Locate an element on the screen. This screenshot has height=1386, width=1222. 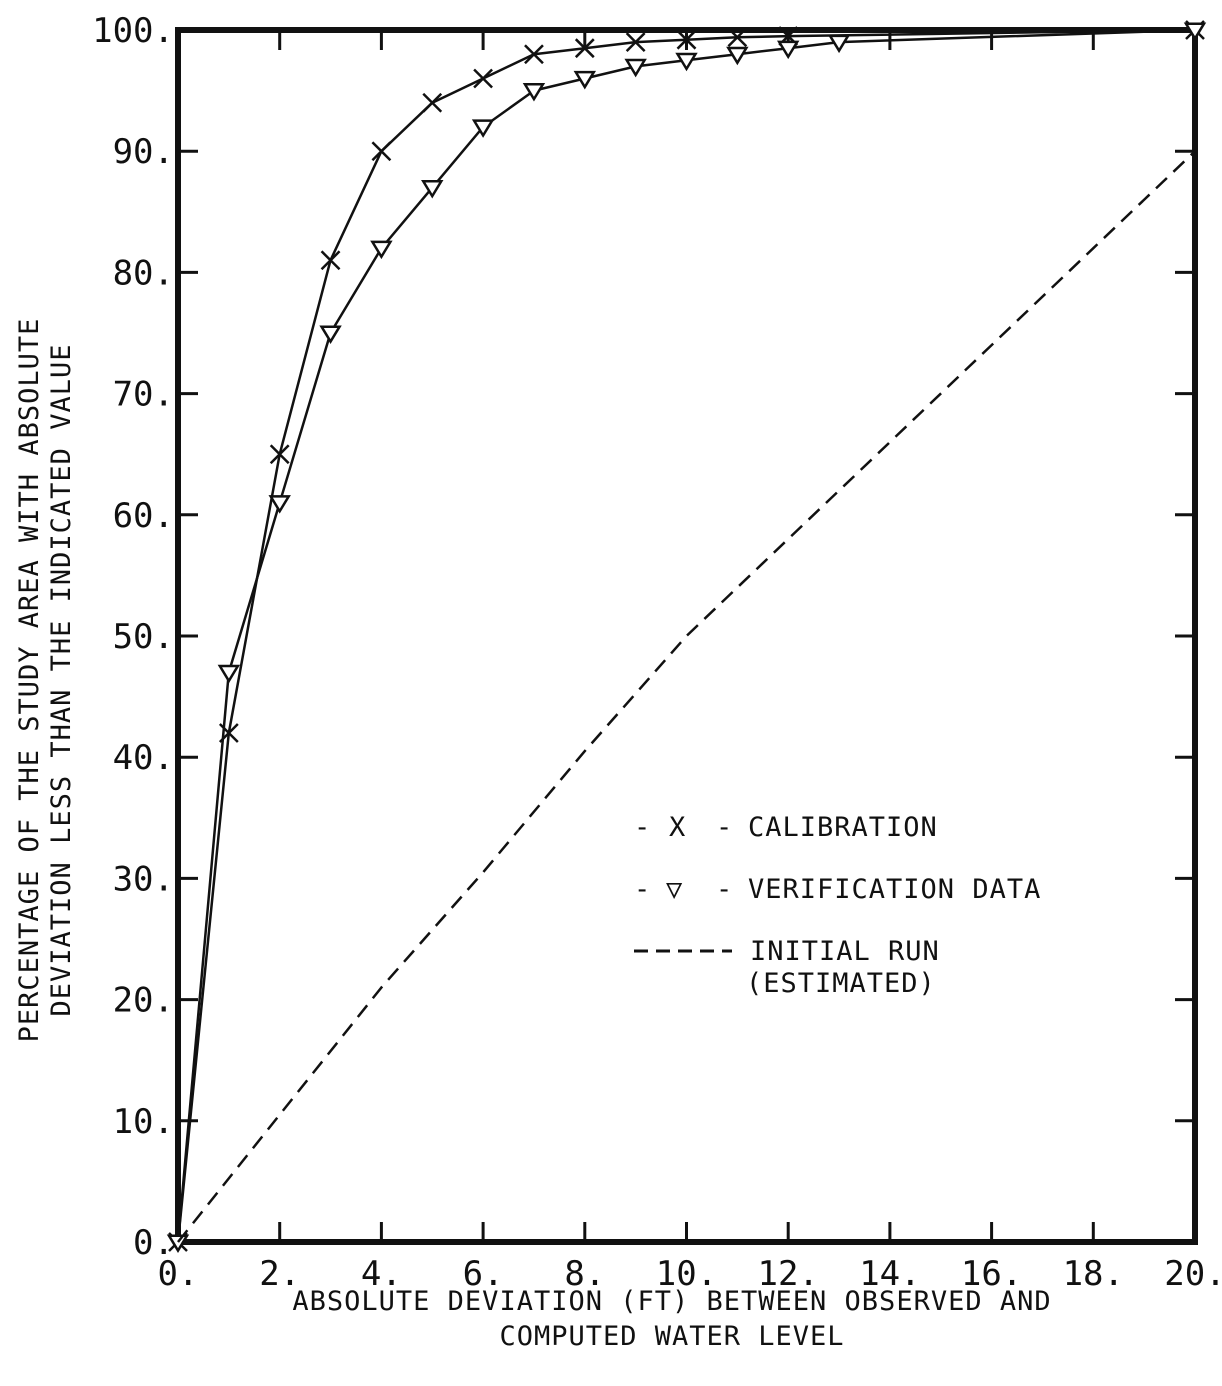
y-tick-label: 100. is located at coordinates (133, 31).